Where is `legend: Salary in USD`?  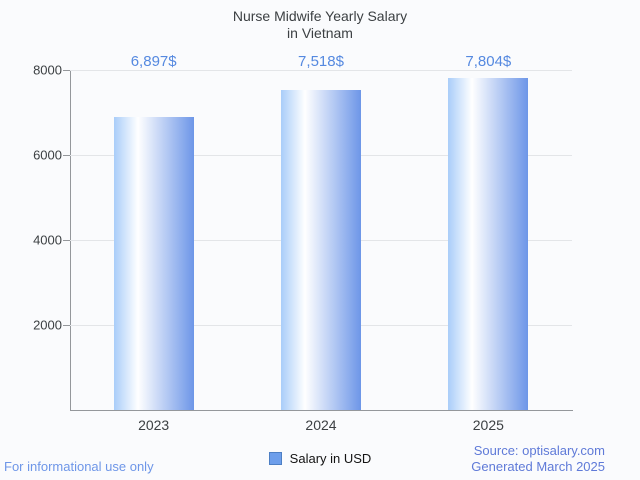 legend: Salary in USD is located at coordinates (320, 458).